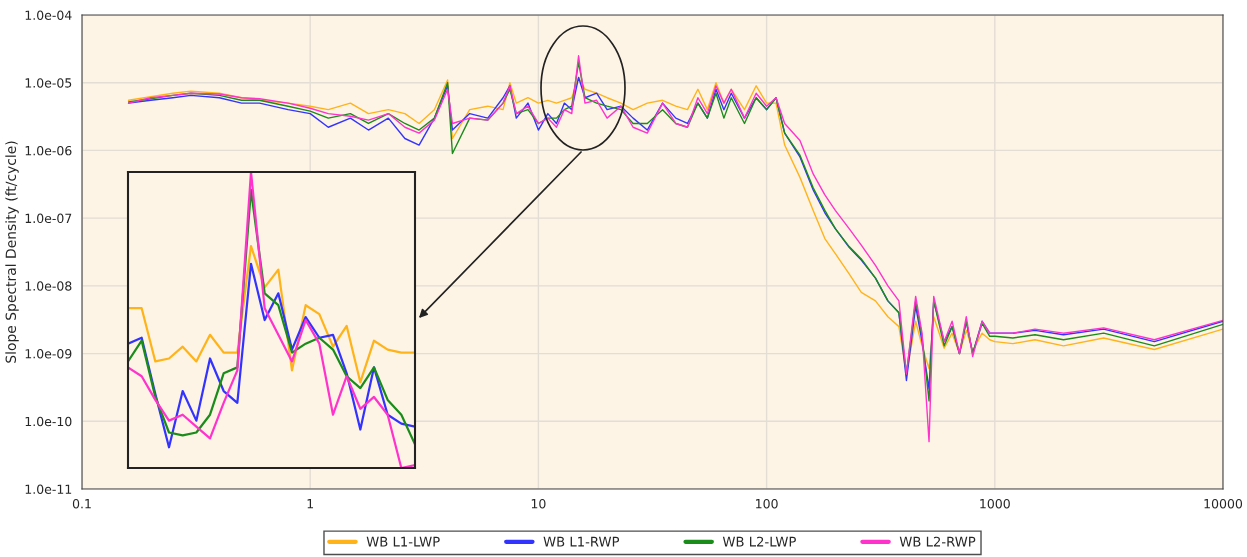 This screenshot has height=557, width=1247. I want to click on y-tick-label: 1.0e-05, so click(48, 83).